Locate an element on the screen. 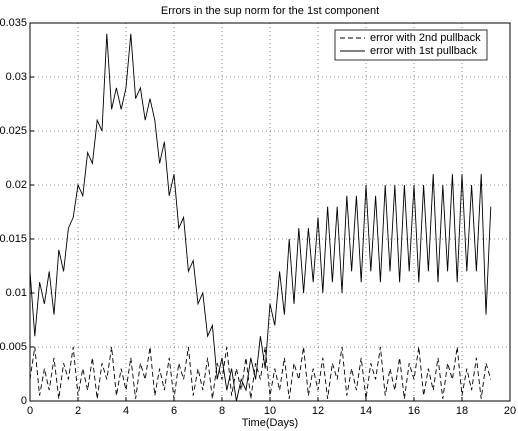 The width and height of the screenshot is (518, 431). x-tick-label: 14 is located at coordinates (366, 411).